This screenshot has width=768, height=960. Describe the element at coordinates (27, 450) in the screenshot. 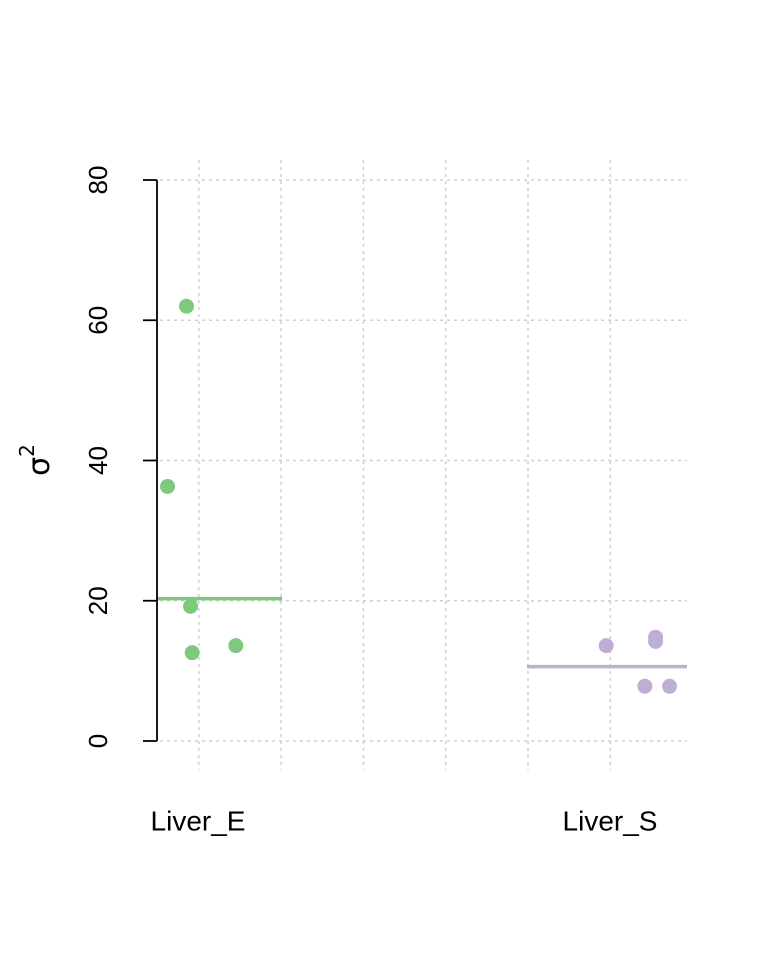

I see `y-axis-label-superscript: 2` at that location.